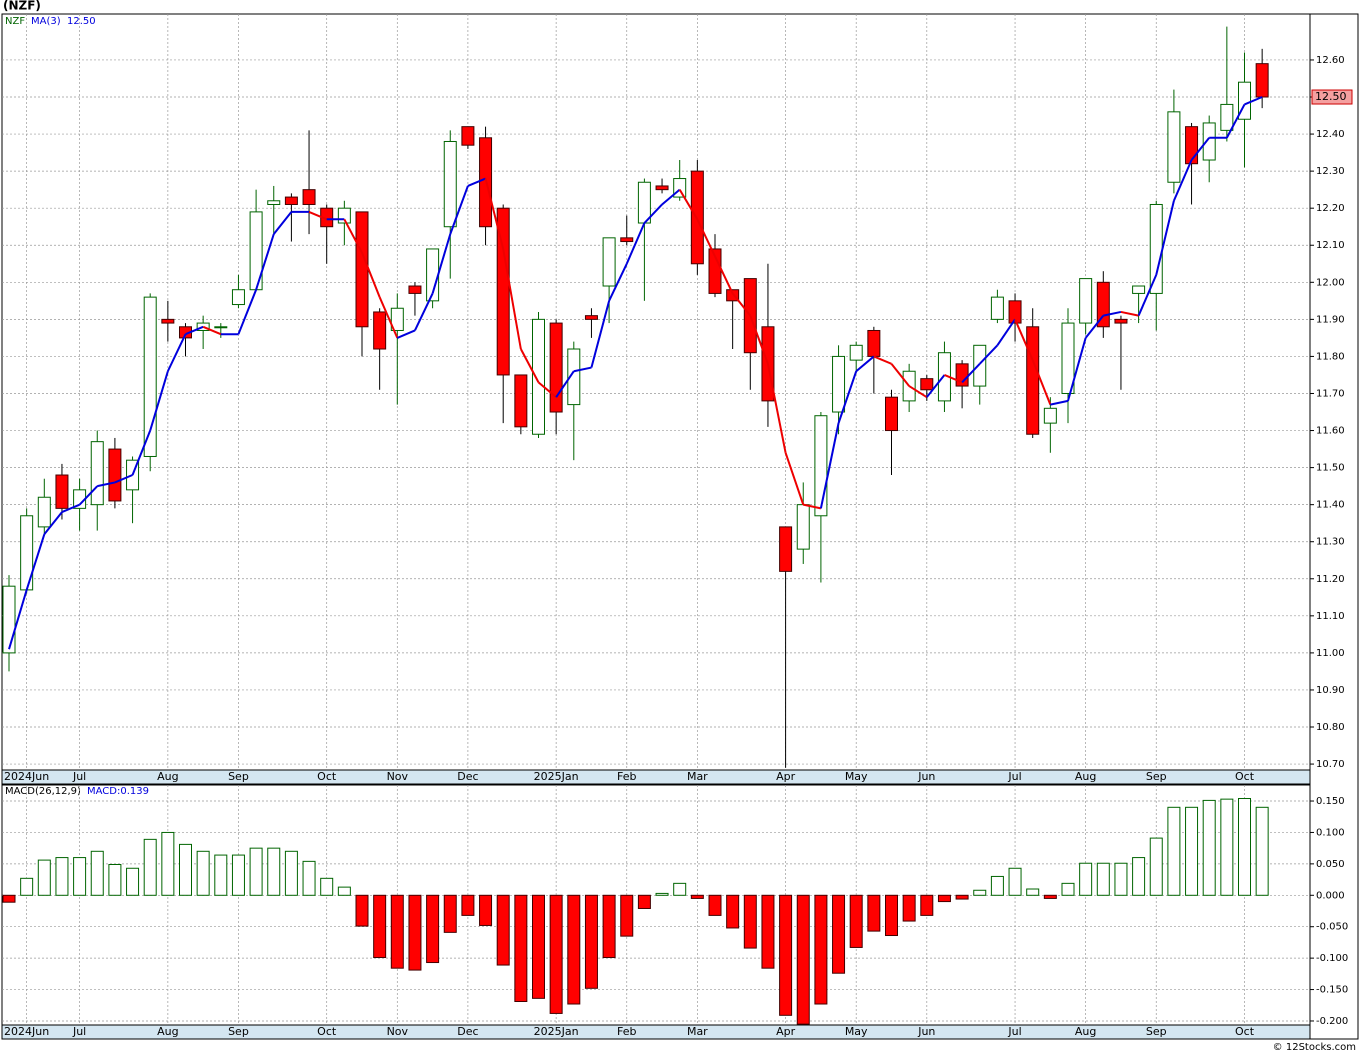  Describe the element at coordinates (1330, 431) in the screenshot. I see `y-tick-label: 11.60` at that location.